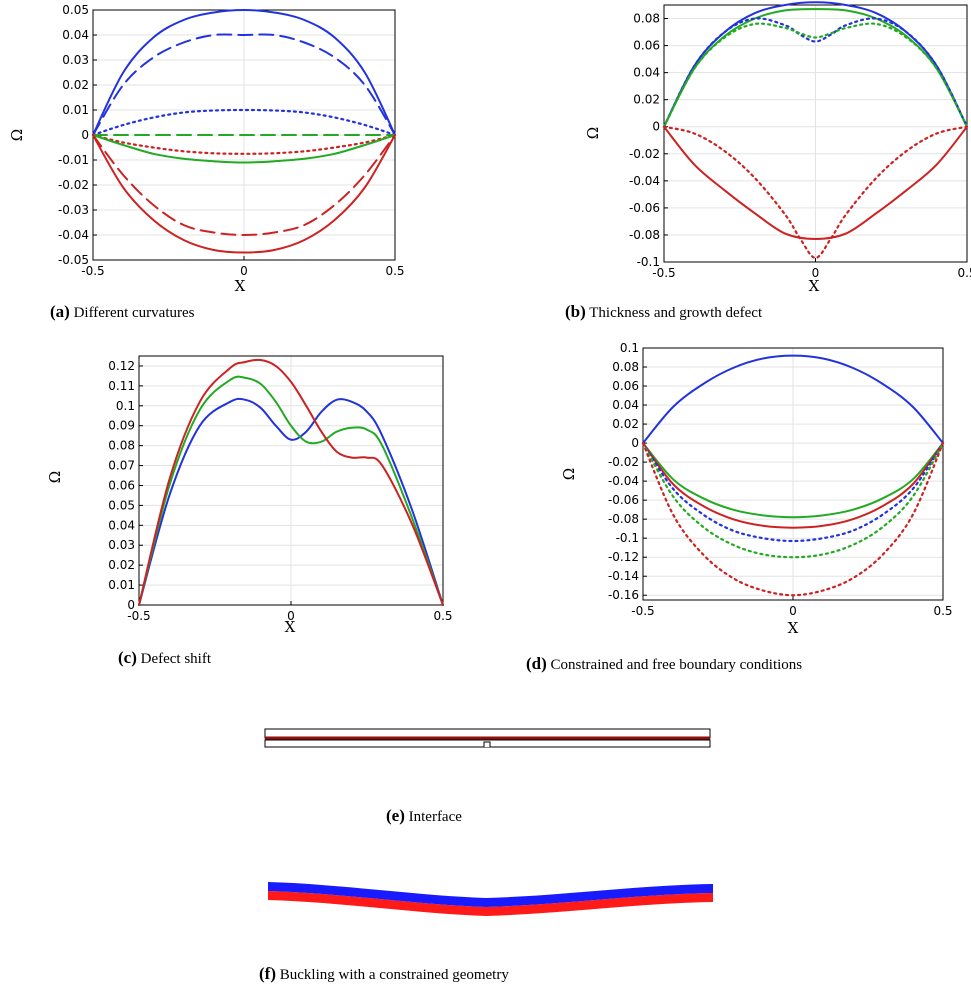  I want to click on bilayer-red-layer, so click(490, 903).